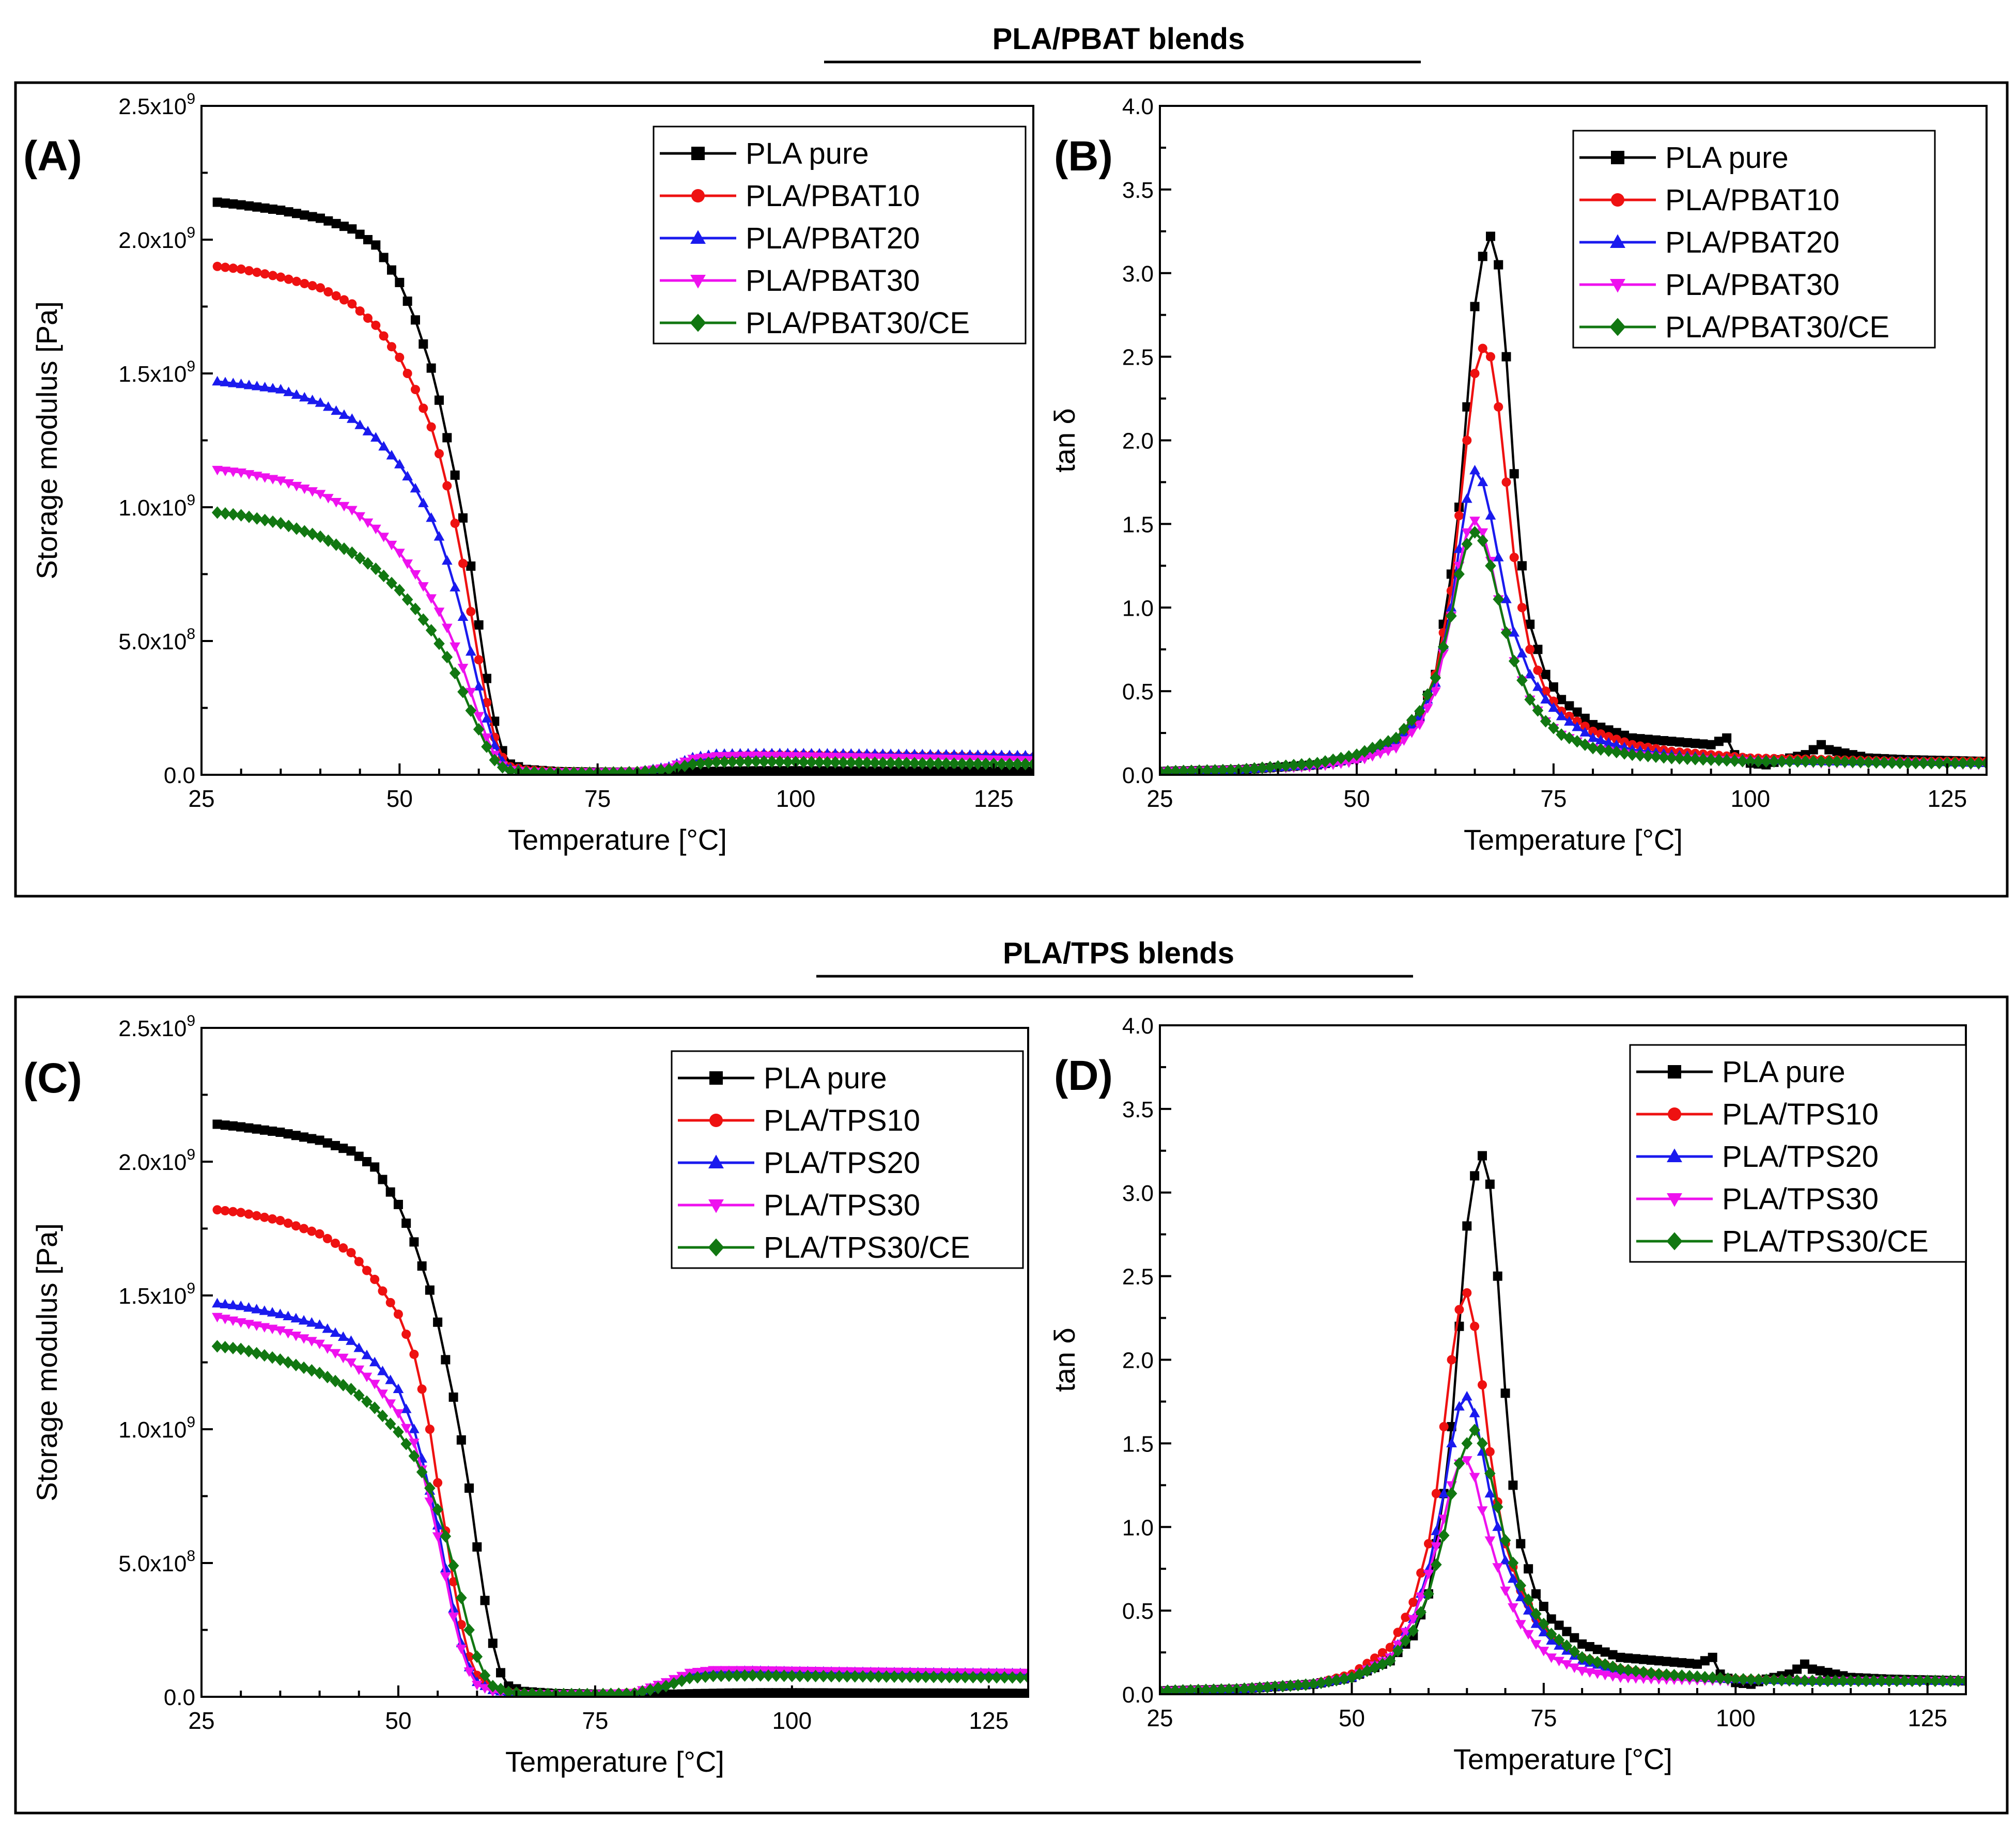 The width and height of the screenshot is (2016, 1828). Describe the element at coordinates (597, 798) in the screenshot. I see `x-tick-label: 75` at that location.